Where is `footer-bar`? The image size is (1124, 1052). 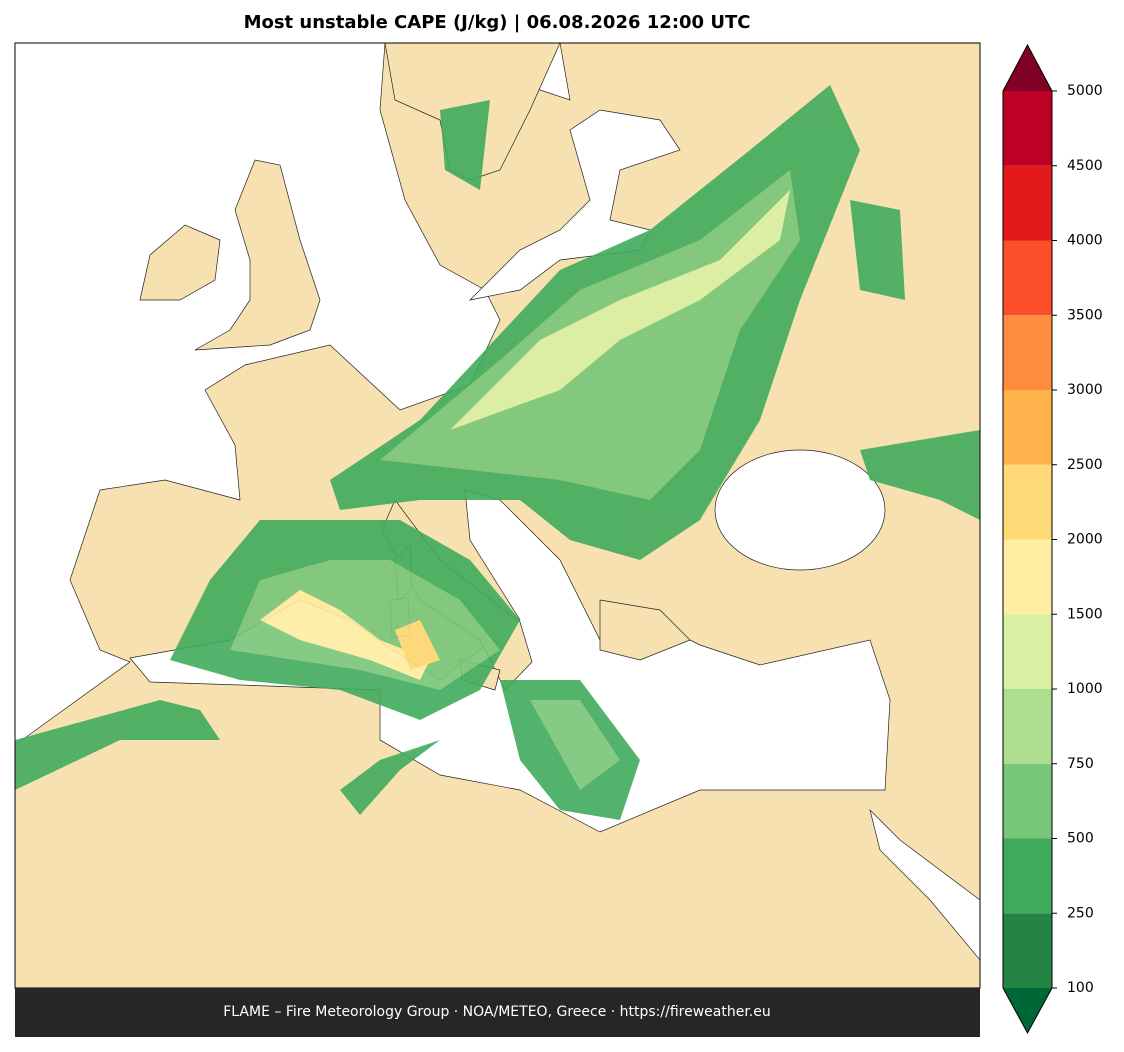
footer-bar is located at coordinates (497, 1012).